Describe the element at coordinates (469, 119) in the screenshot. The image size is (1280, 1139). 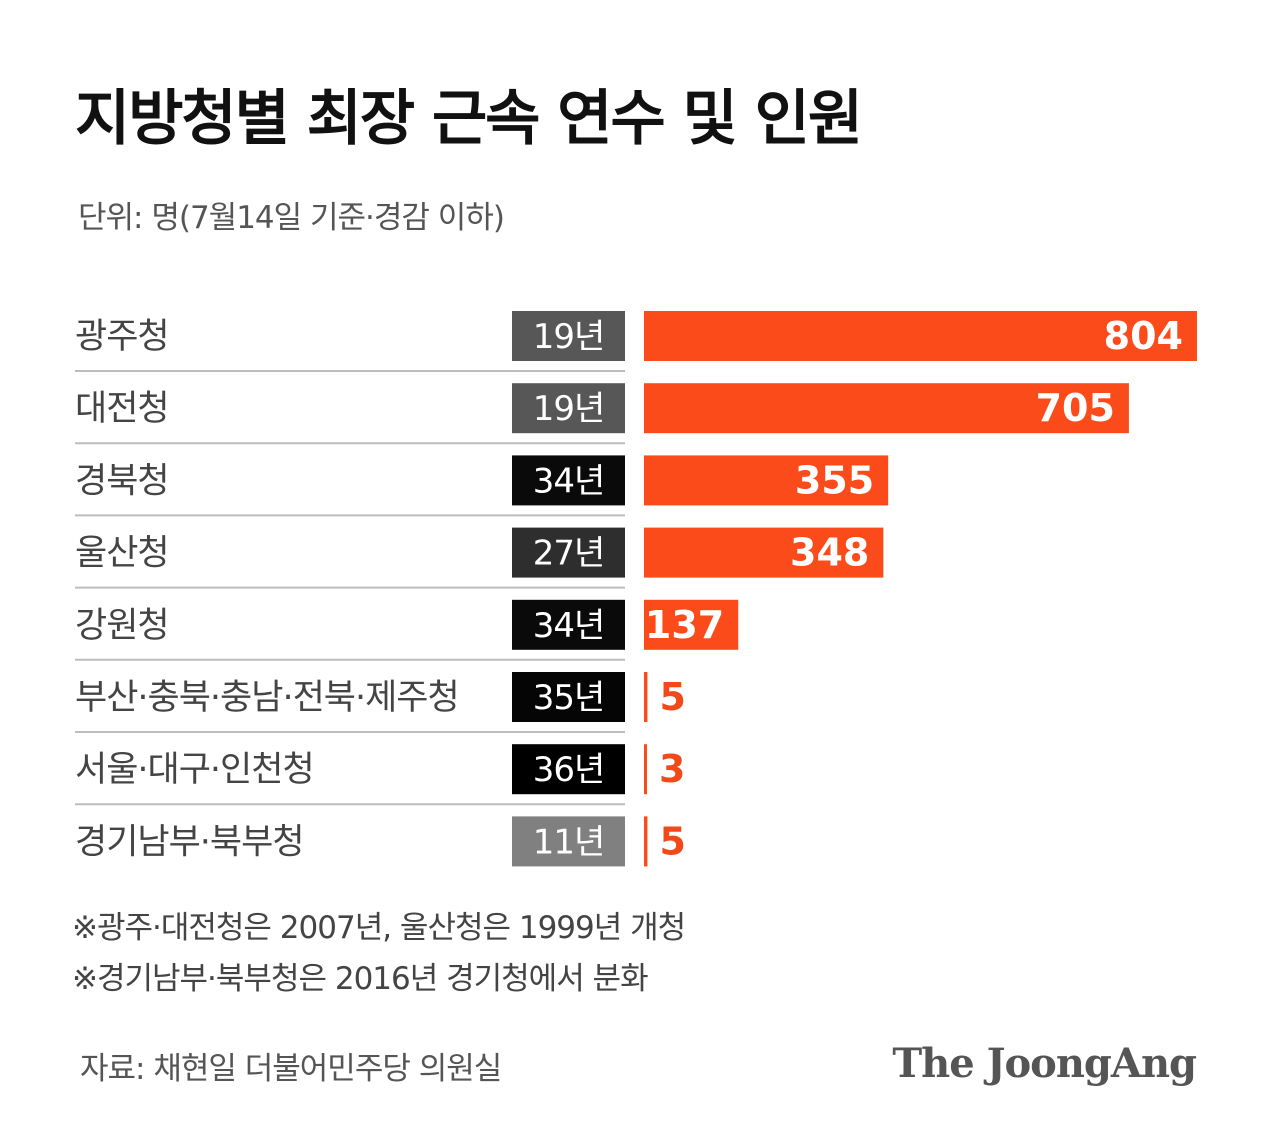
I see `chart-title: 지방청별 최장 근속 연수 및 인원` at that location.